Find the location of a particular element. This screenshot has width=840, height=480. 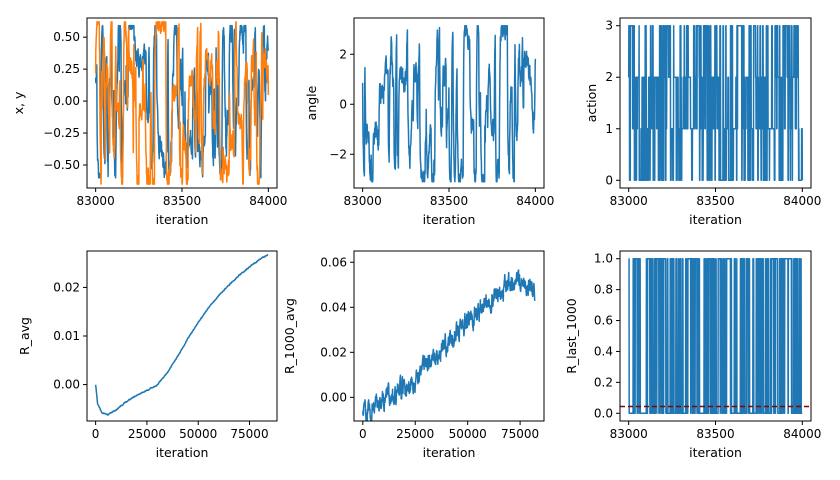

subplot-angle: 83000 83500 84000 −2 0 2 iteration angle is located at coordinates (429, 122).